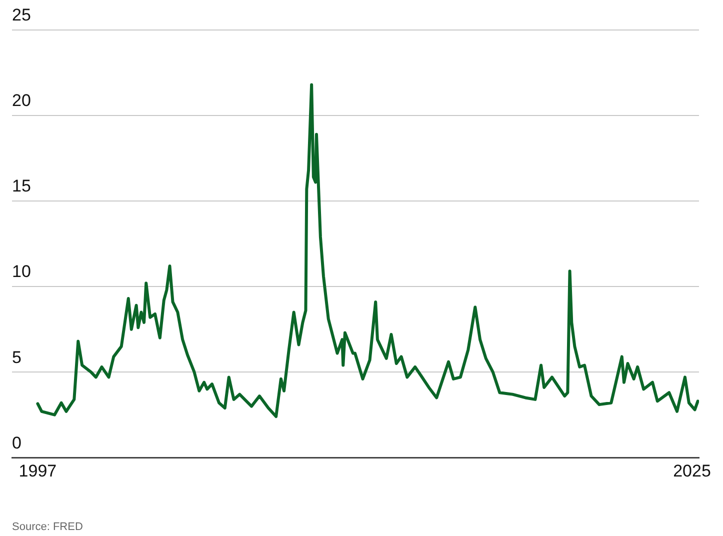 Image resolution: width=723 pixels, height=536 pixels. What do you see at coordinates (21, 272) in the screenshot?
I see `y-tick-label: 10` at bounding box center [21, 272].